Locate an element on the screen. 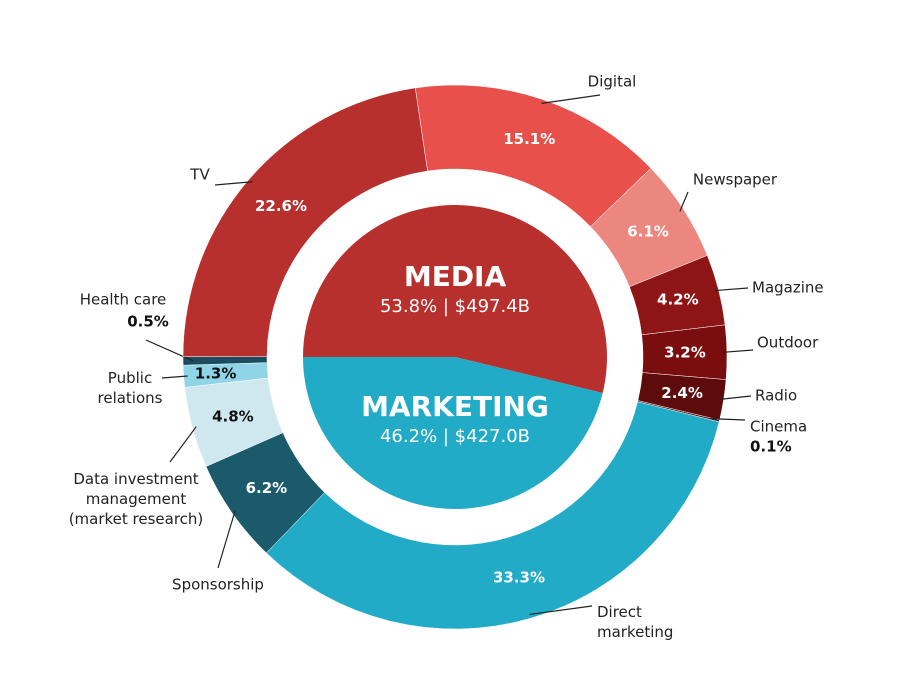 This screenshot has height=690, width=920. value-label: 1.3% is located at coordinates (216, 374).